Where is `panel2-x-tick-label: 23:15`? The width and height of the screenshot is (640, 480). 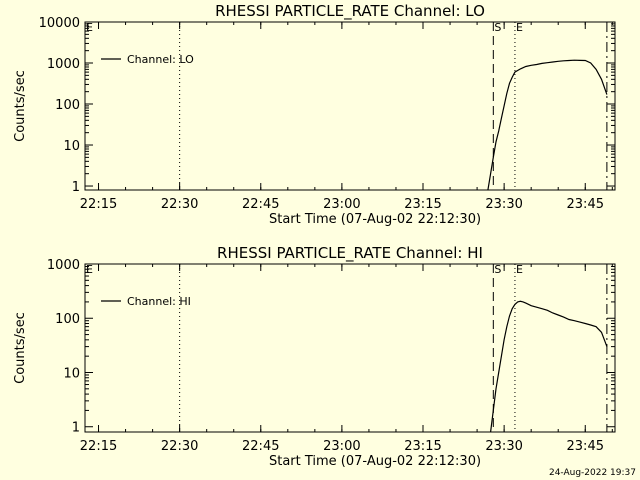
panel2-x-tick-label: 23:15 is located at coordinates (422, 446).